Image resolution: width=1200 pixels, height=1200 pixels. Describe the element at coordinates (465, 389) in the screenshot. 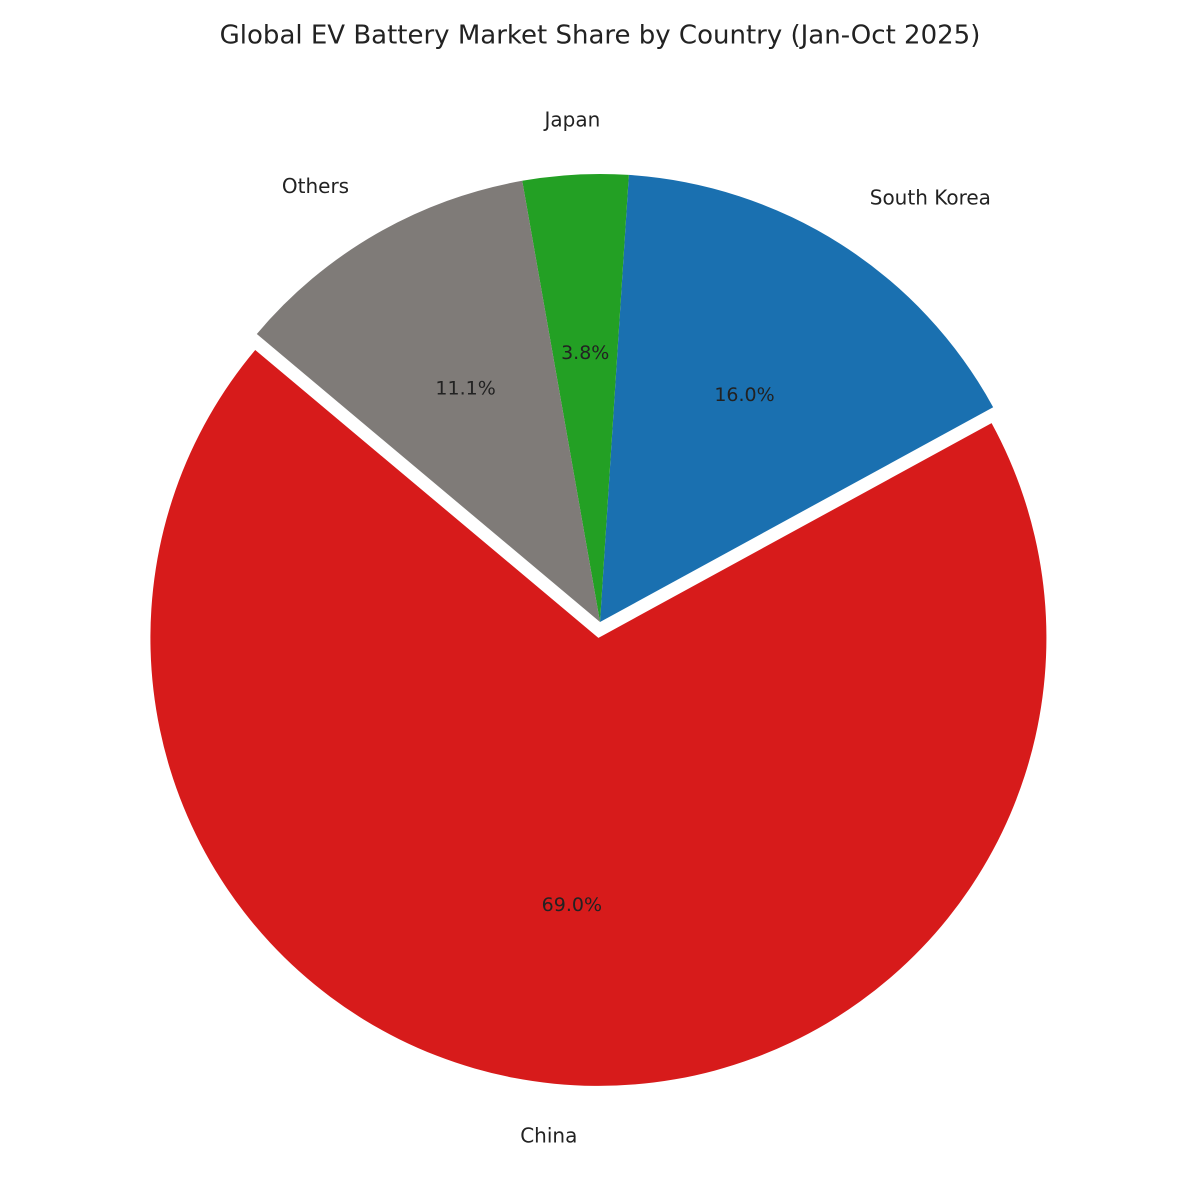

I see `percent-label: 11.1%` at that location.